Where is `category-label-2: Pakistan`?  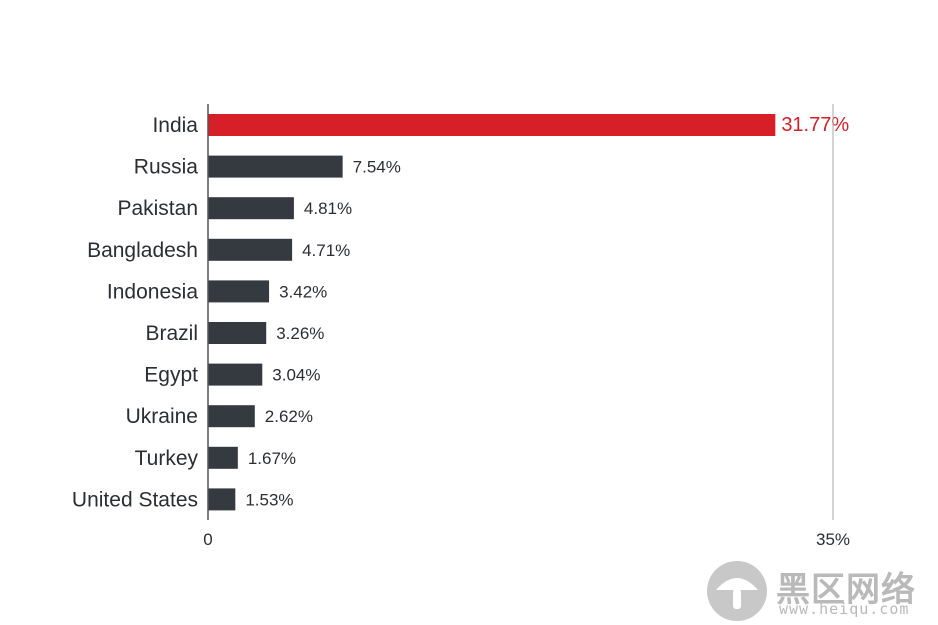
category-label-2: Pakistan is located at coordinates (157, 208).